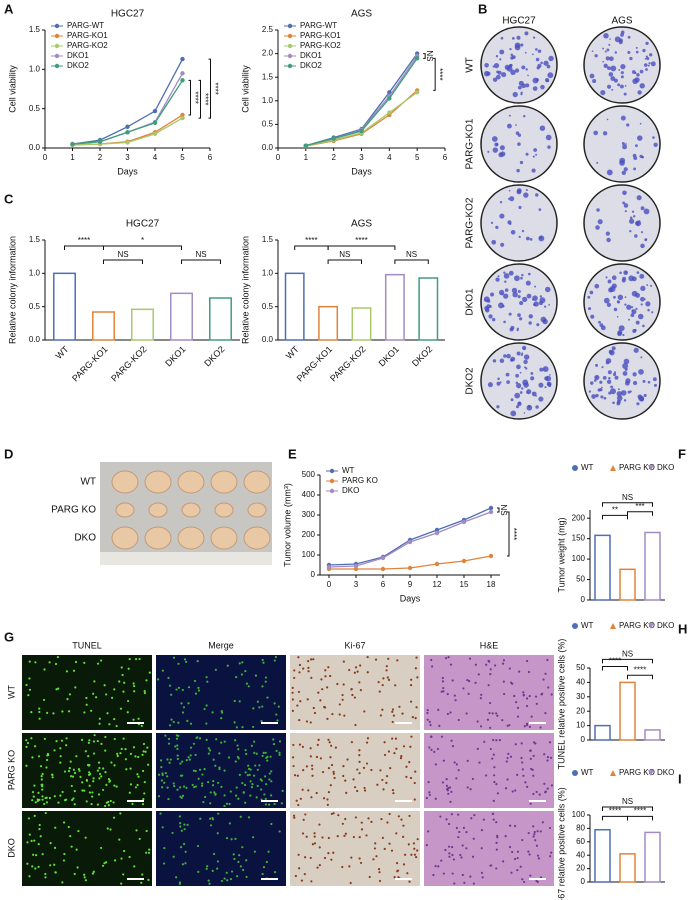  I want to click on significance: NS, so click(411, 254).